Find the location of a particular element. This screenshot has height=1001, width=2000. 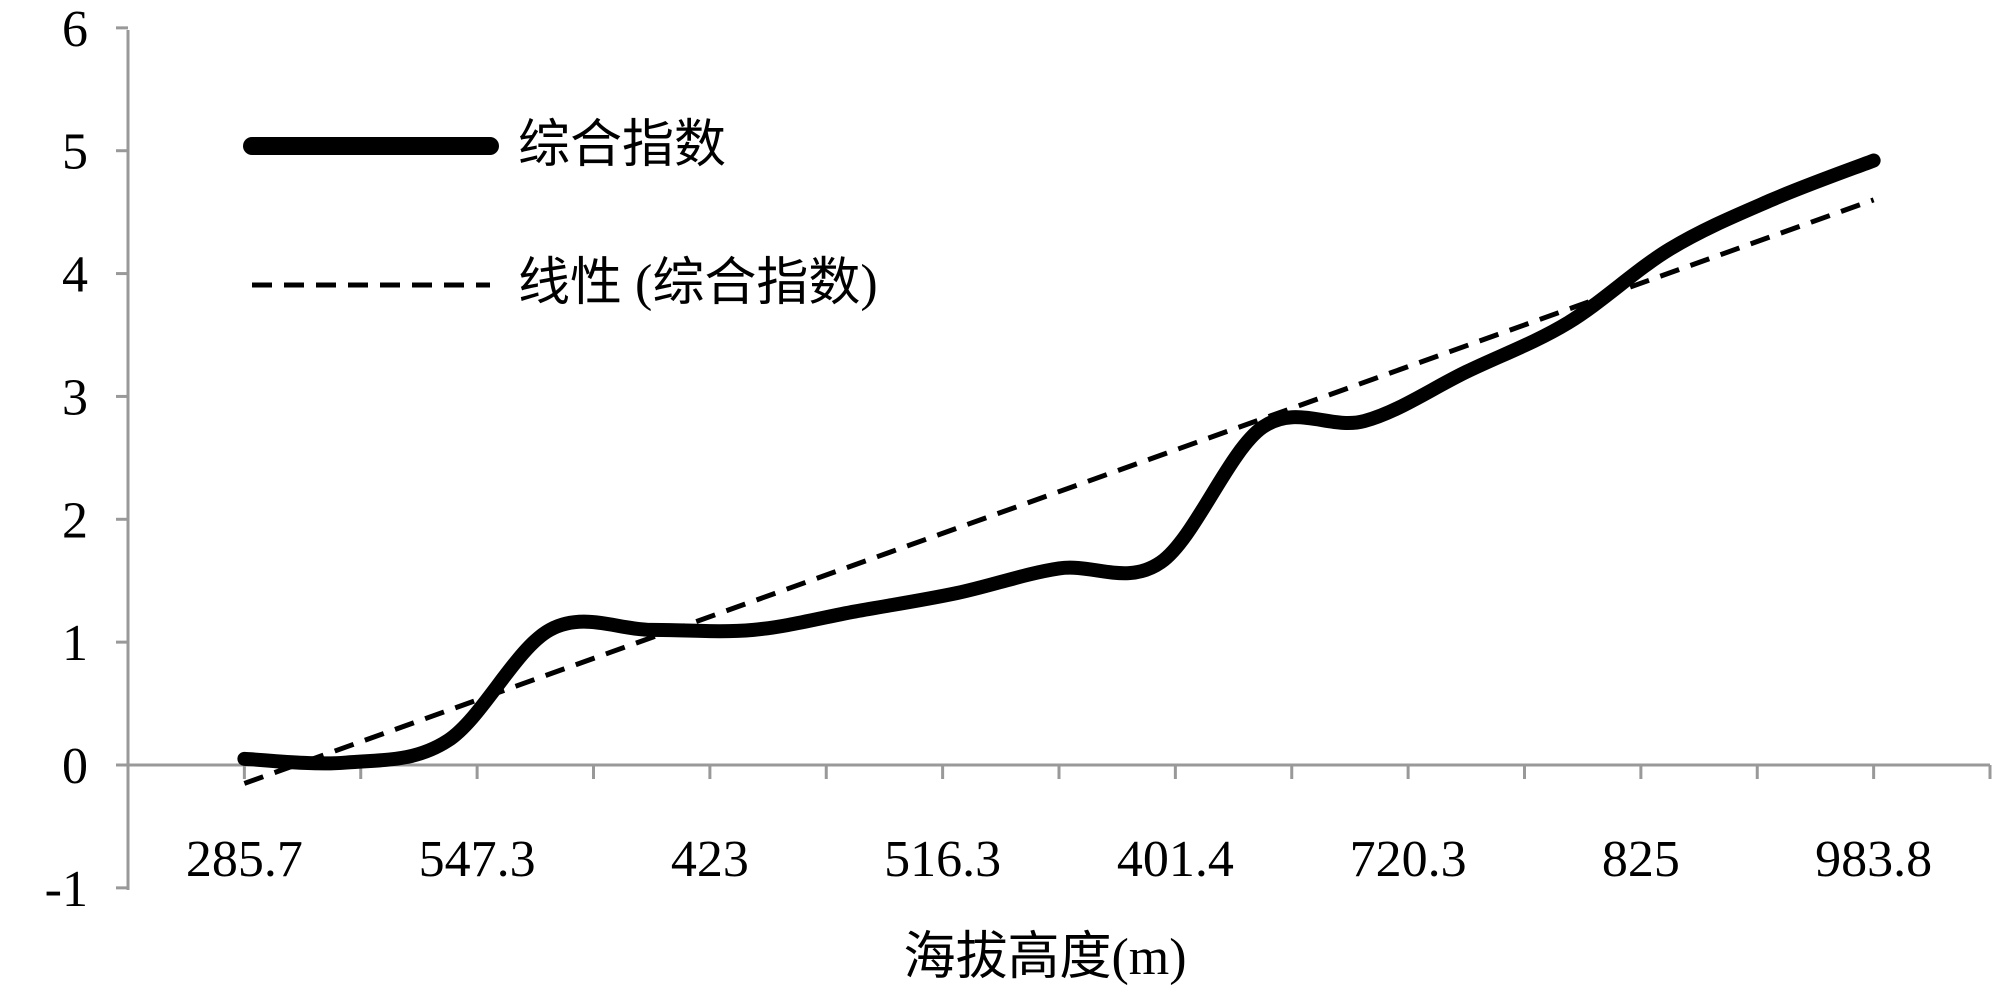

y-tick-label: 1 is located at coordinates (75, 643).